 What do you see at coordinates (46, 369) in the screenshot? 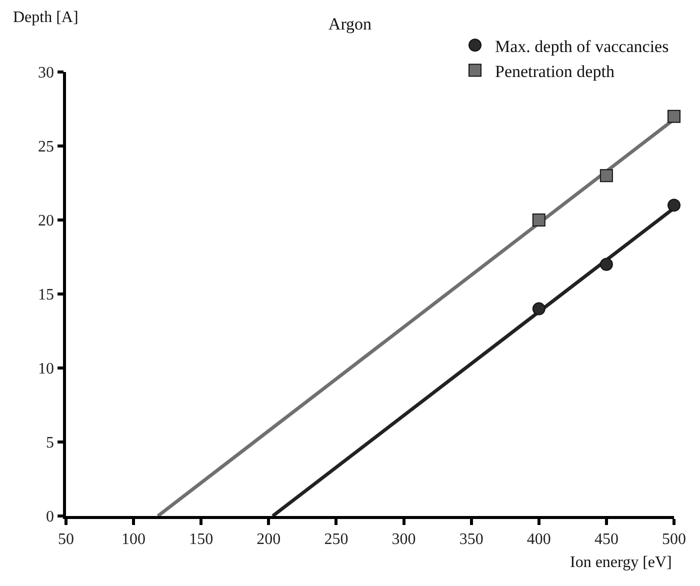
I see `y-tick-label: 10` at bounding box center [46, 369].